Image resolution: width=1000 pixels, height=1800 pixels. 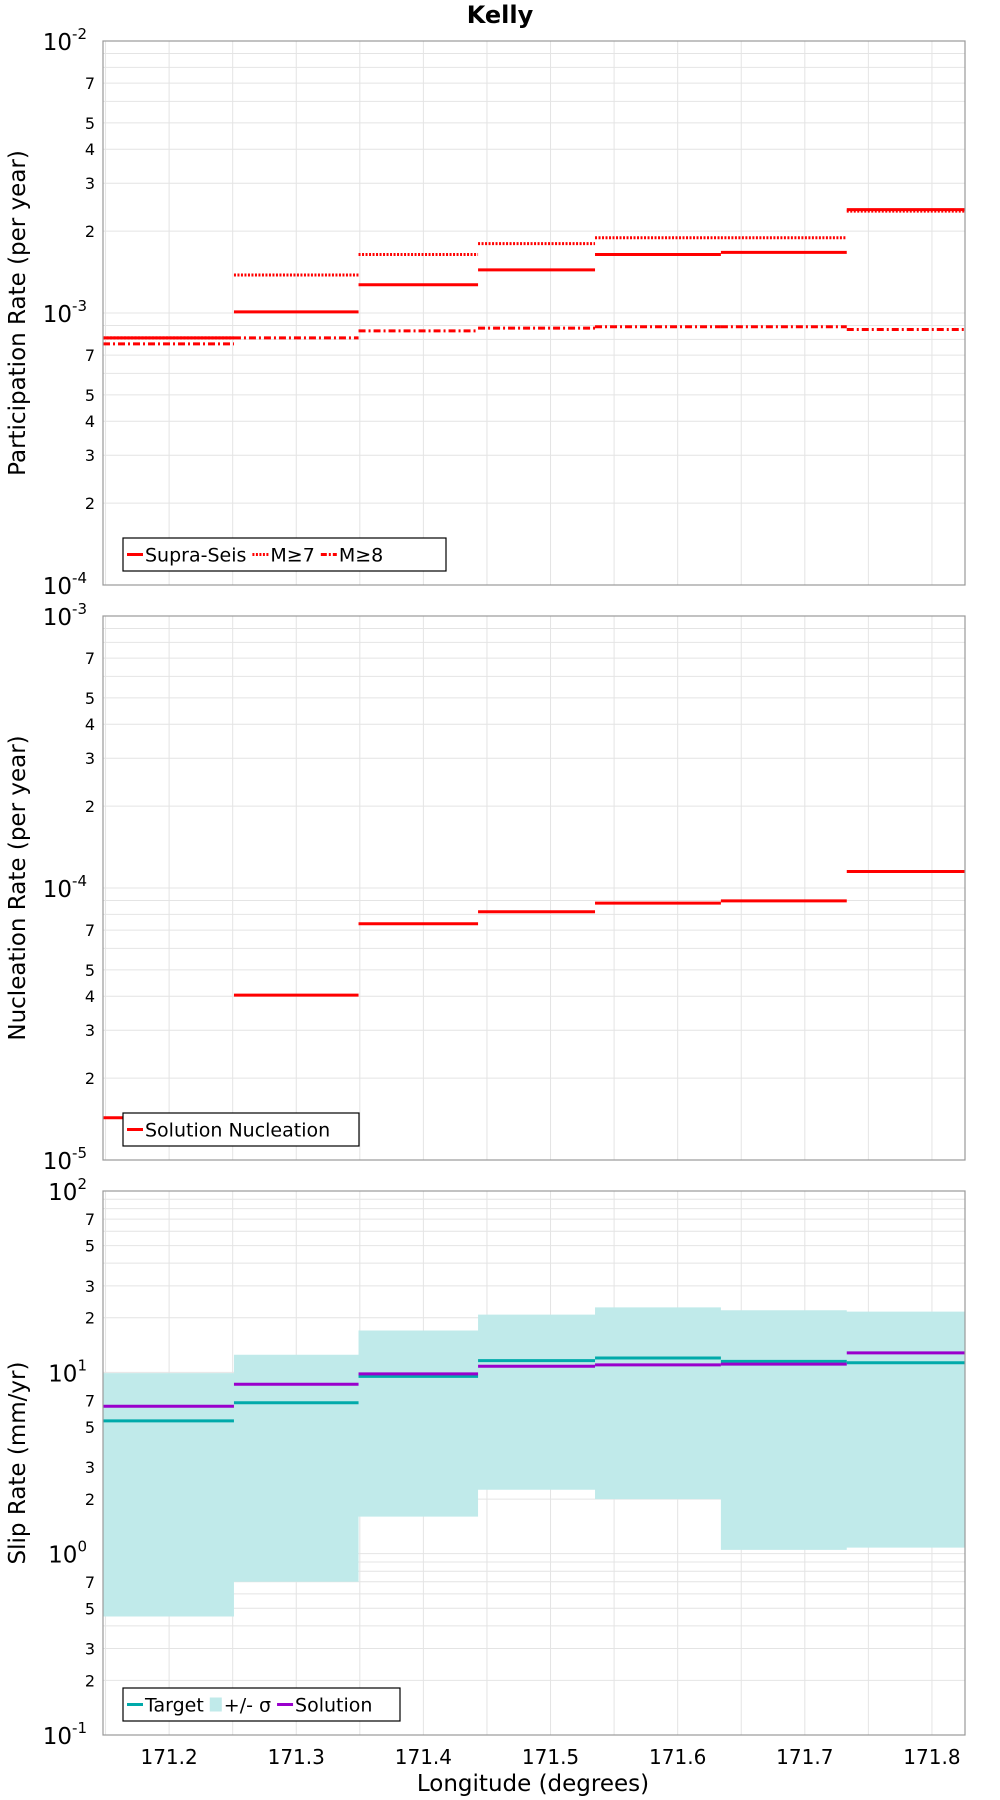 I want to click on y-axis-label: Participation Rate (per year), so click(x=18, y=313).